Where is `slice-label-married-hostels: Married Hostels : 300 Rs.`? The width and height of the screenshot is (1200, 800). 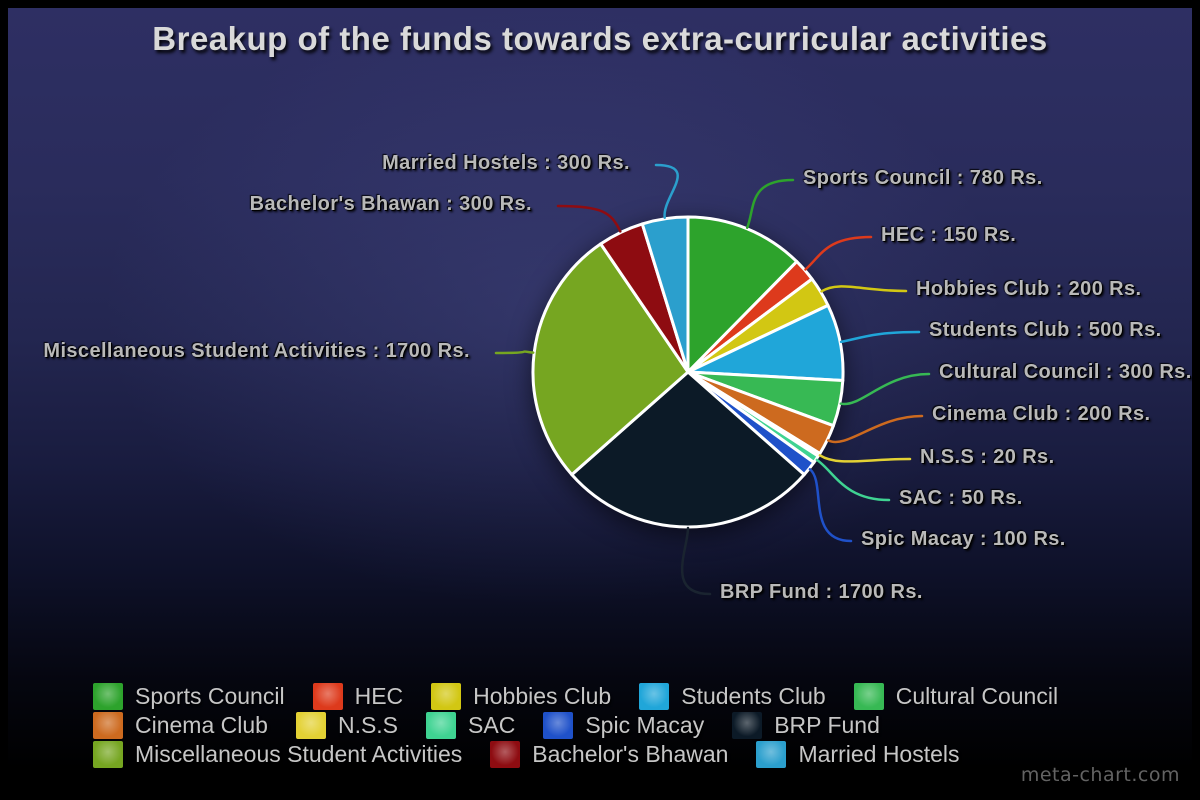 slice-label-married-hostels: Married Hostels : 300 Rs. is located at coordinates (506, 163).